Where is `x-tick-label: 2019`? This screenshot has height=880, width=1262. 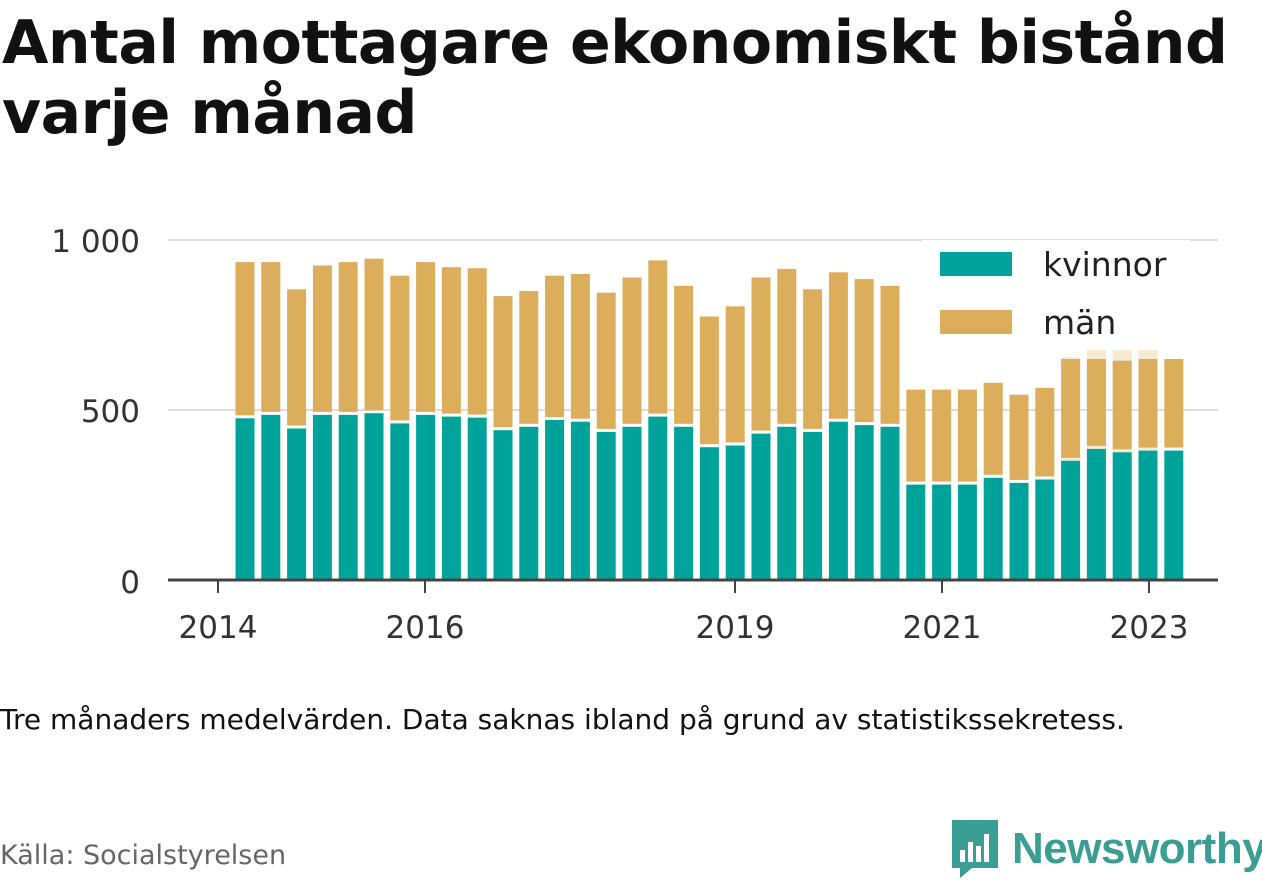 x-tick-label: 2019 is located at coordinates (735, 628).